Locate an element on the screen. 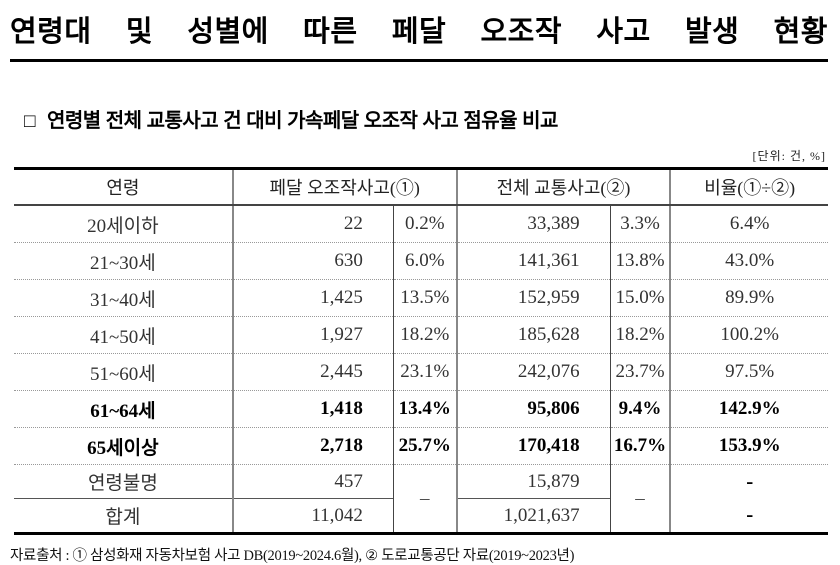  ratio-merged-dash-cell: - - is located at coordinates (748, 499).